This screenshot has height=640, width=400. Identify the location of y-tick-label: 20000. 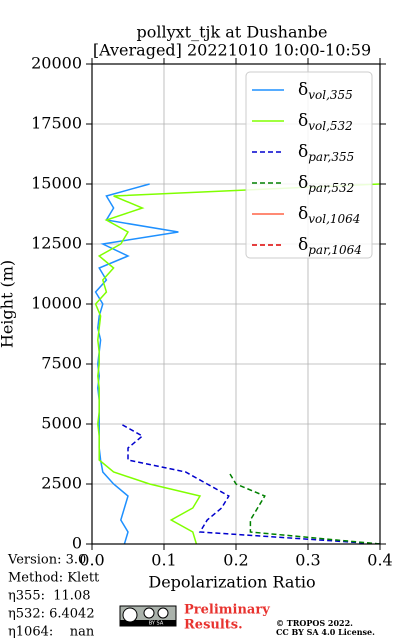
(56, 63).